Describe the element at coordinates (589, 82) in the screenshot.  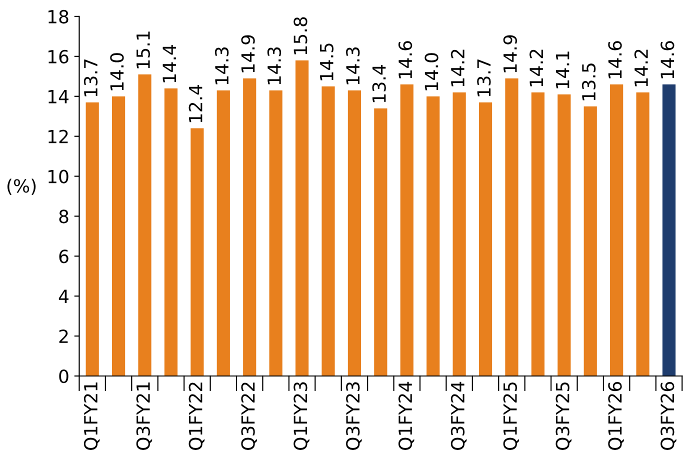
I see `data-label: 13.5` at that location.